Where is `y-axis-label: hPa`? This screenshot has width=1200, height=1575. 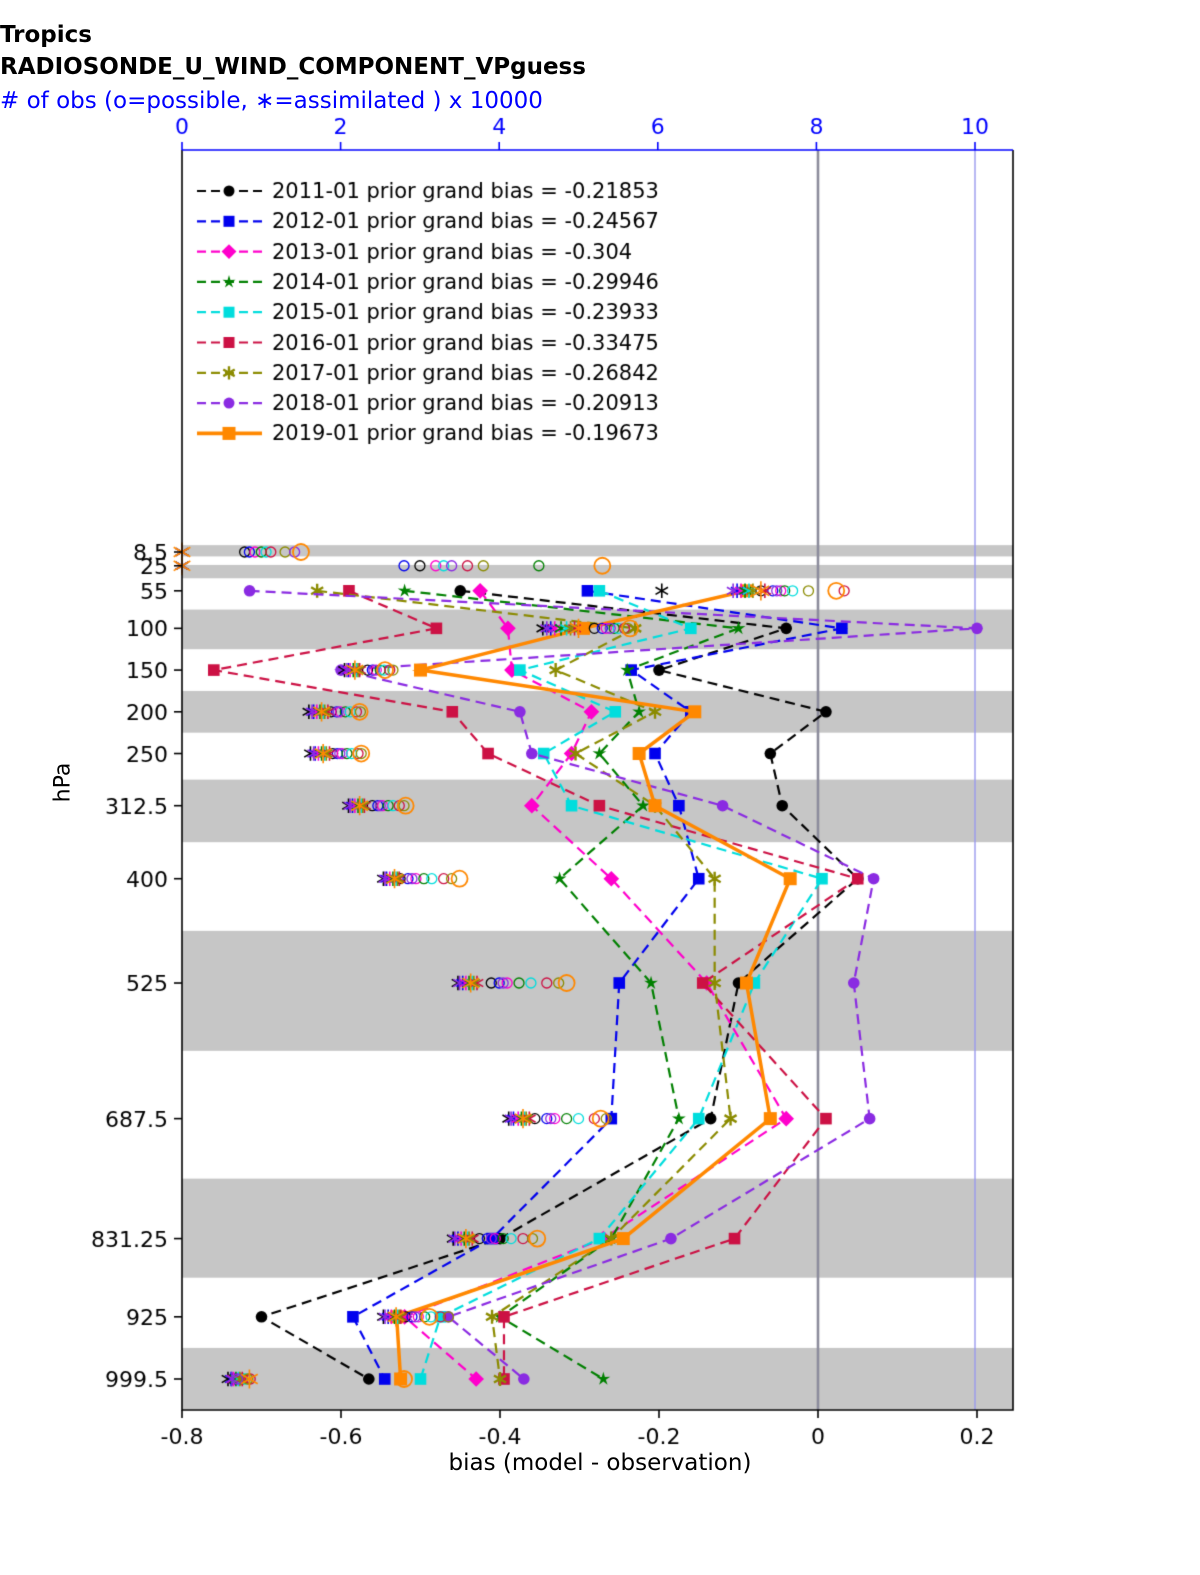 y-axis-label: hPa is located at coordinates (63, 782).